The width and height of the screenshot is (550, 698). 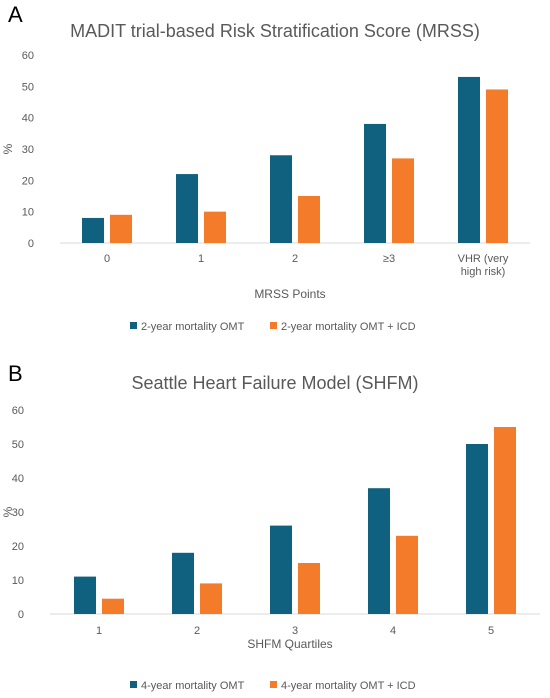 What do you see at coordinates (348, 327) in the screenshot?
I see `legend-label: 2-year mortality OMT + ICD` at bounding box center [348, 327].